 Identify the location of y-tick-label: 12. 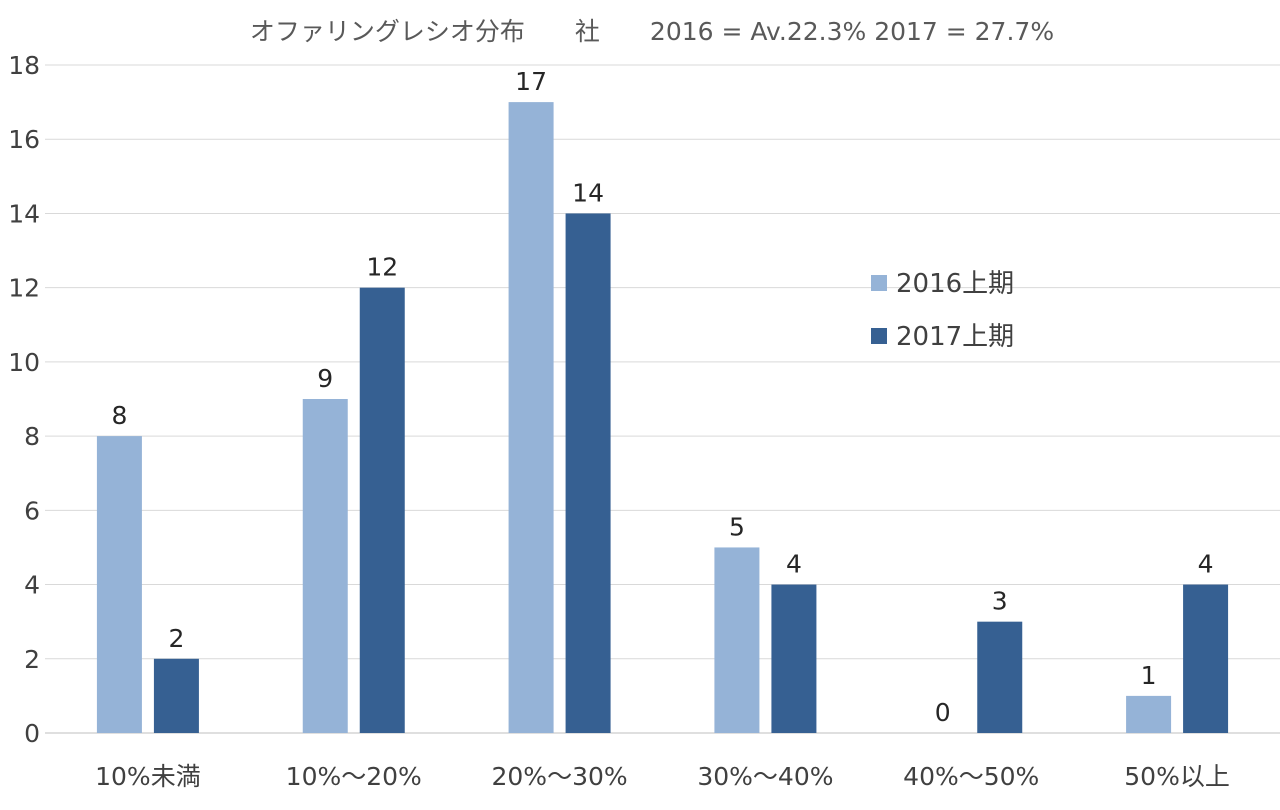
(24, 288).